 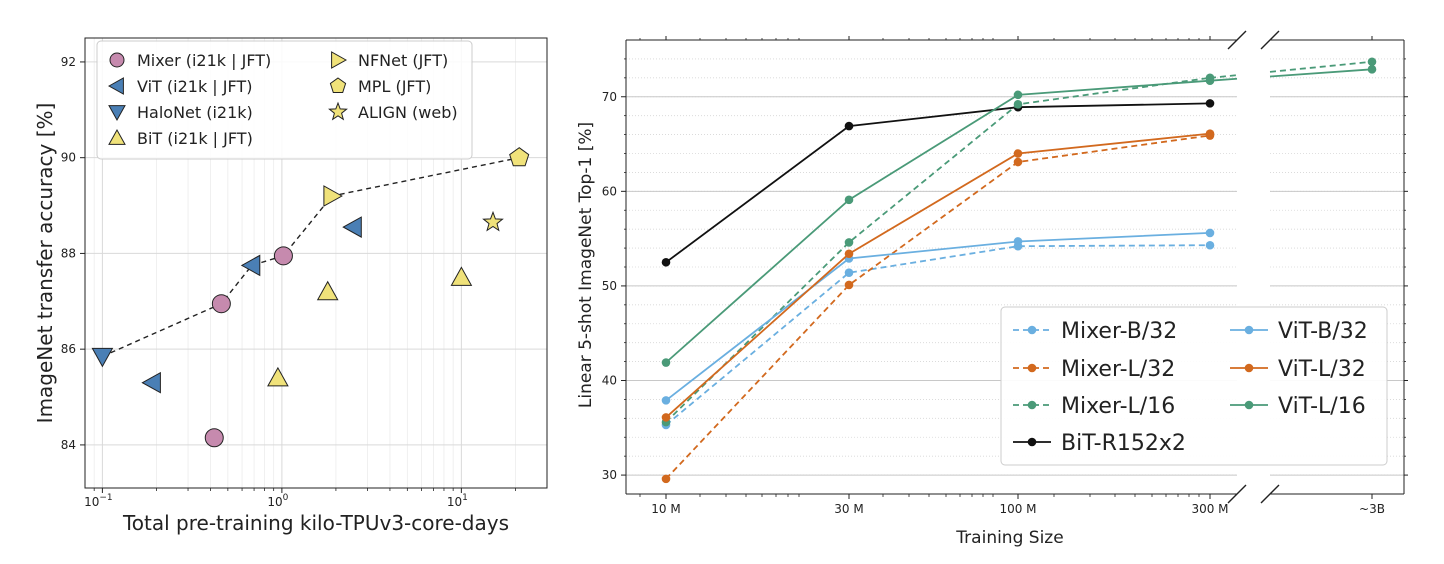 I want to click on legend-label-mixer-l-32: Mixer-L/32, so click(x=1118, y=369).